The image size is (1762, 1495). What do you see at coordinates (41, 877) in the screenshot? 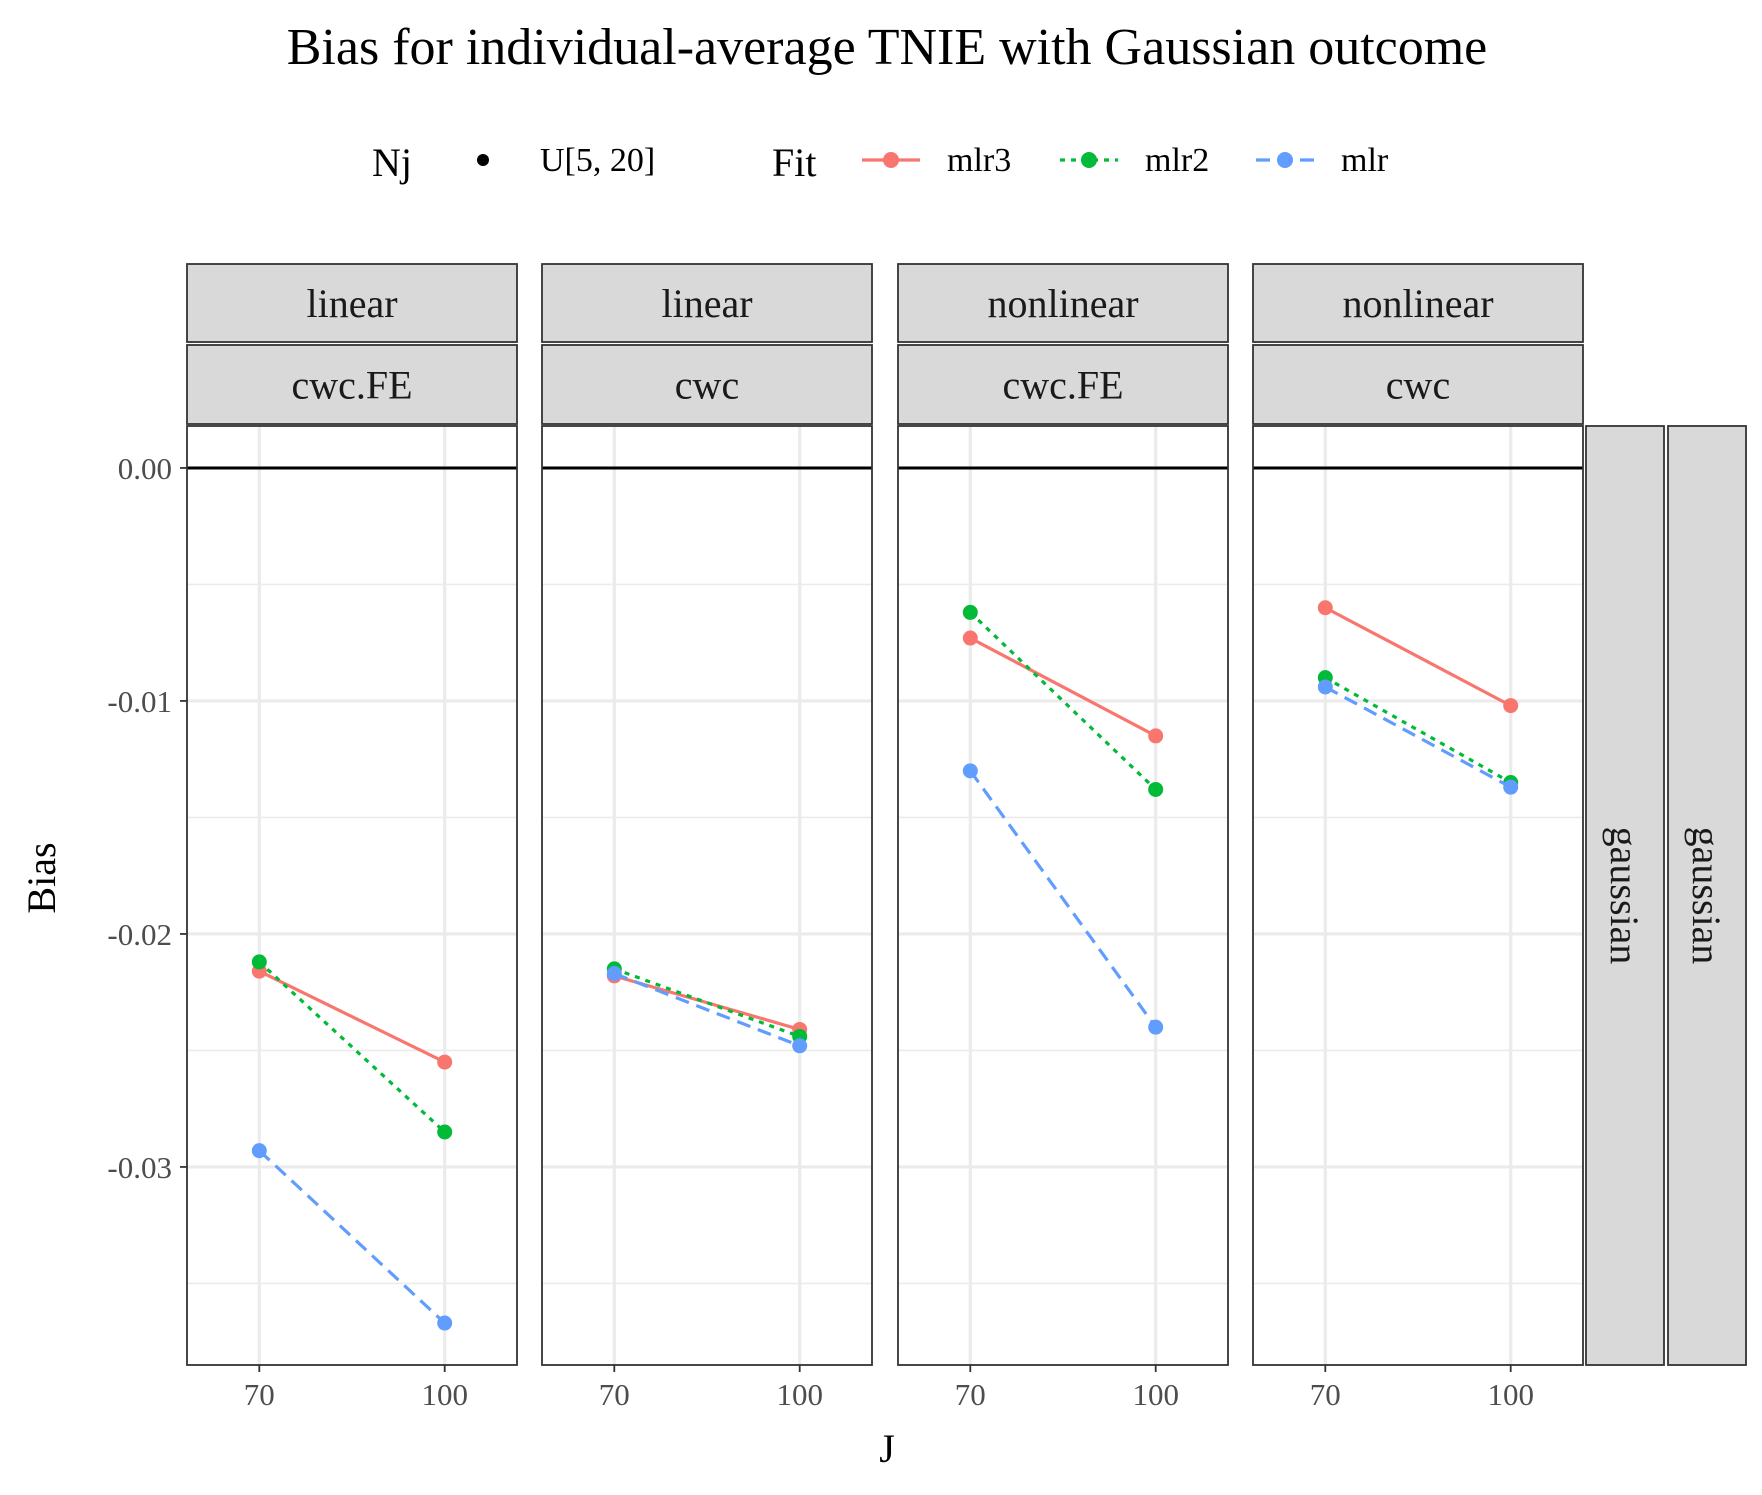
I see `y-axis-title: Bias` at bounding box center [41, 877].